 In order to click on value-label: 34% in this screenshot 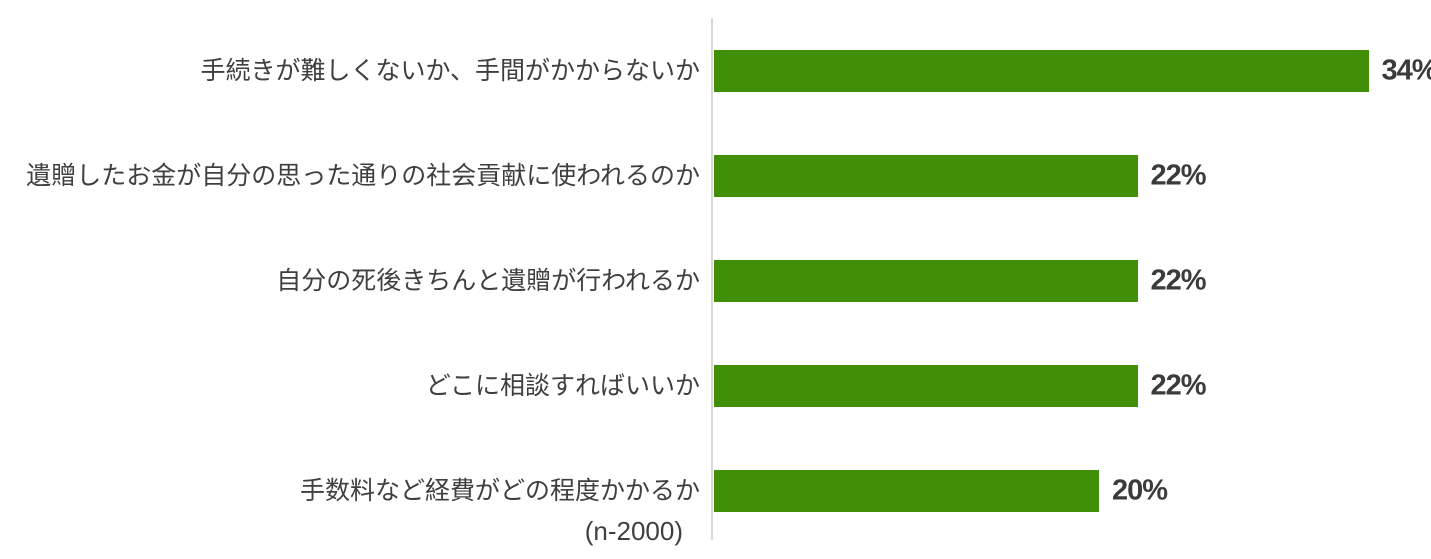, I will do `click(1406, 70)`.